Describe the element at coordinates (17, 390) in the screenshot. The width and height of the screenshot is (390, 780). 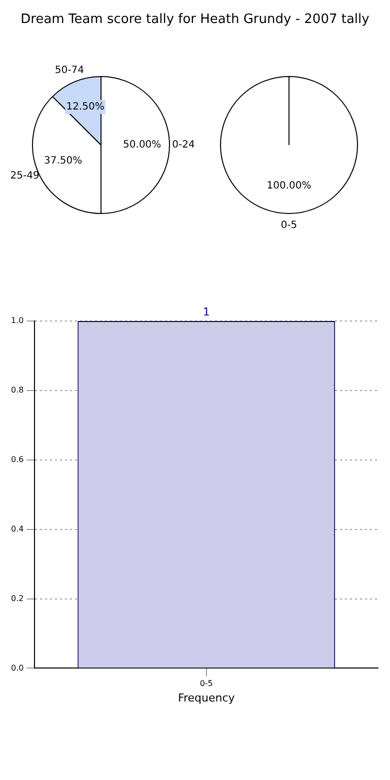
I see `y-tick-label: 0.8` at that location.